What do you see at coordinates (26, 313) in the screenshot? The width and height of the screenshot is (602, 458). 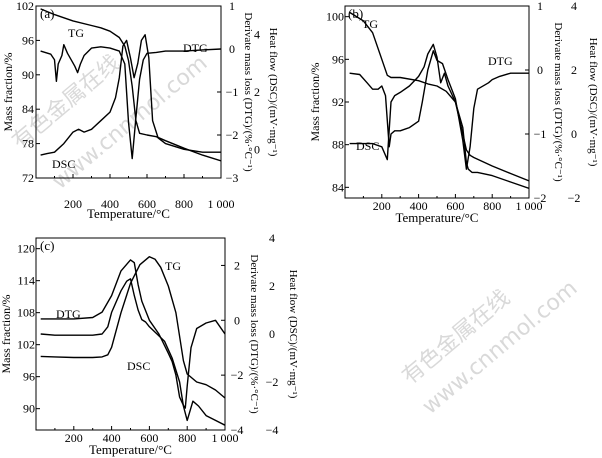 I see `y-left-tick-label: 108` at bounding box center [26, 313].